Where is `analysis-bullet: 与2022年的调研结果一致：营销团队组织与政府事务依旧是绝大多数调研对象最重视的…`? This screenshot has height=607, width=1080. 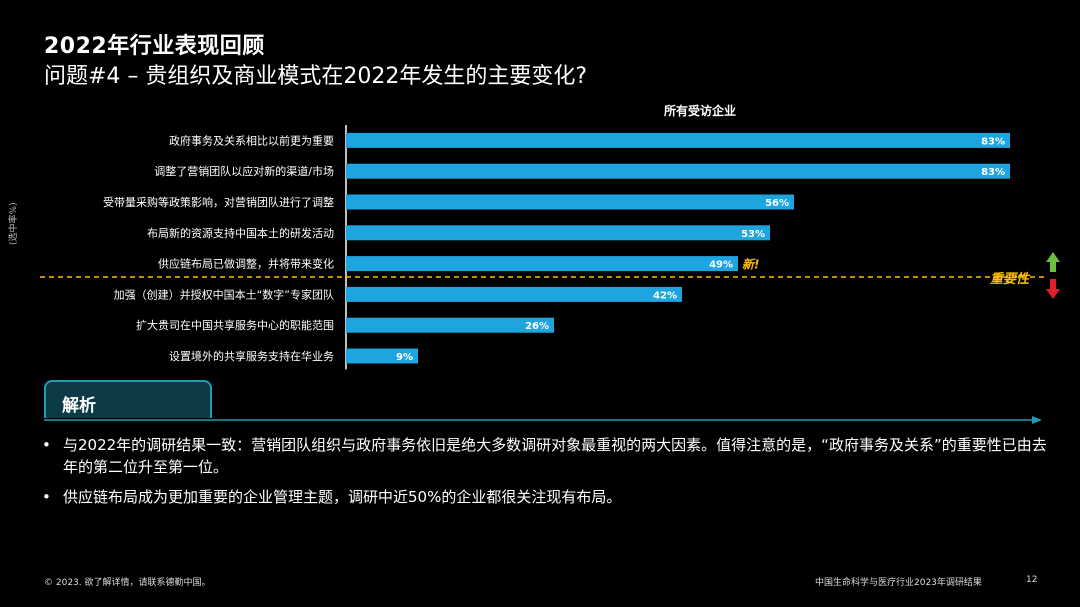
analysis-bullet: 与2022年的调研结果一致：营销团队组织与政府事务依旧是绝大多数调研对象最重视的… is located at coordinates (543, 456).